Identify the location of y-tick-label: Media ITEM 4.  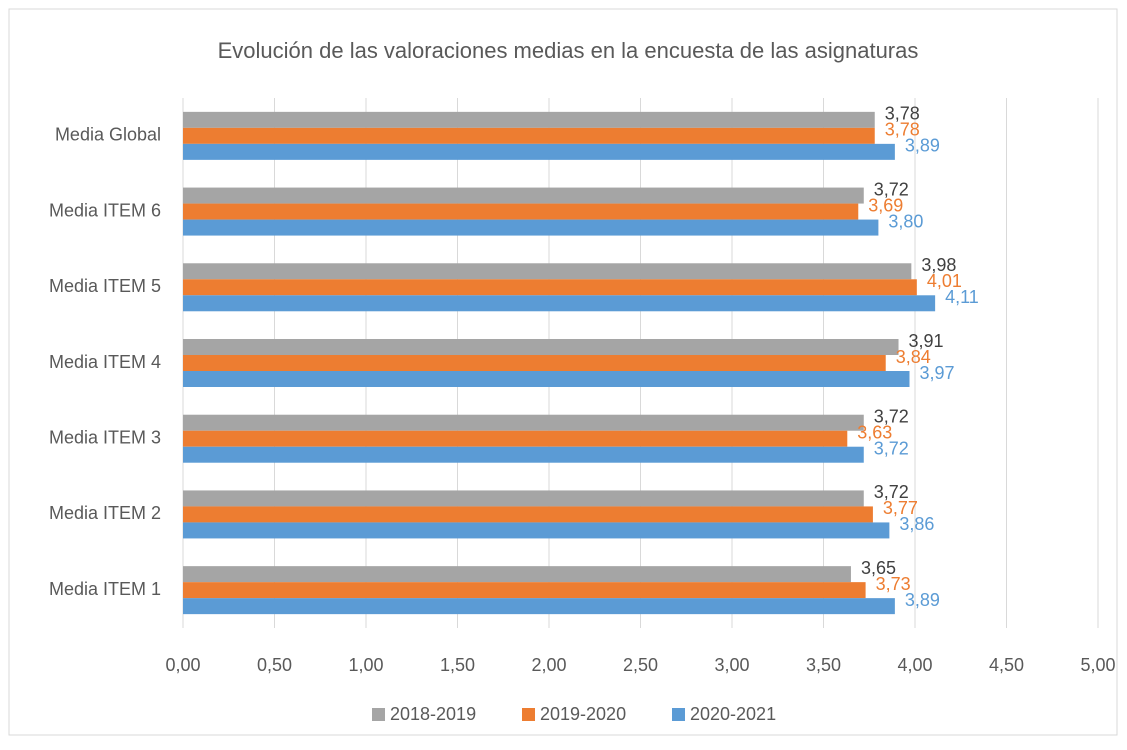
(105, 362).